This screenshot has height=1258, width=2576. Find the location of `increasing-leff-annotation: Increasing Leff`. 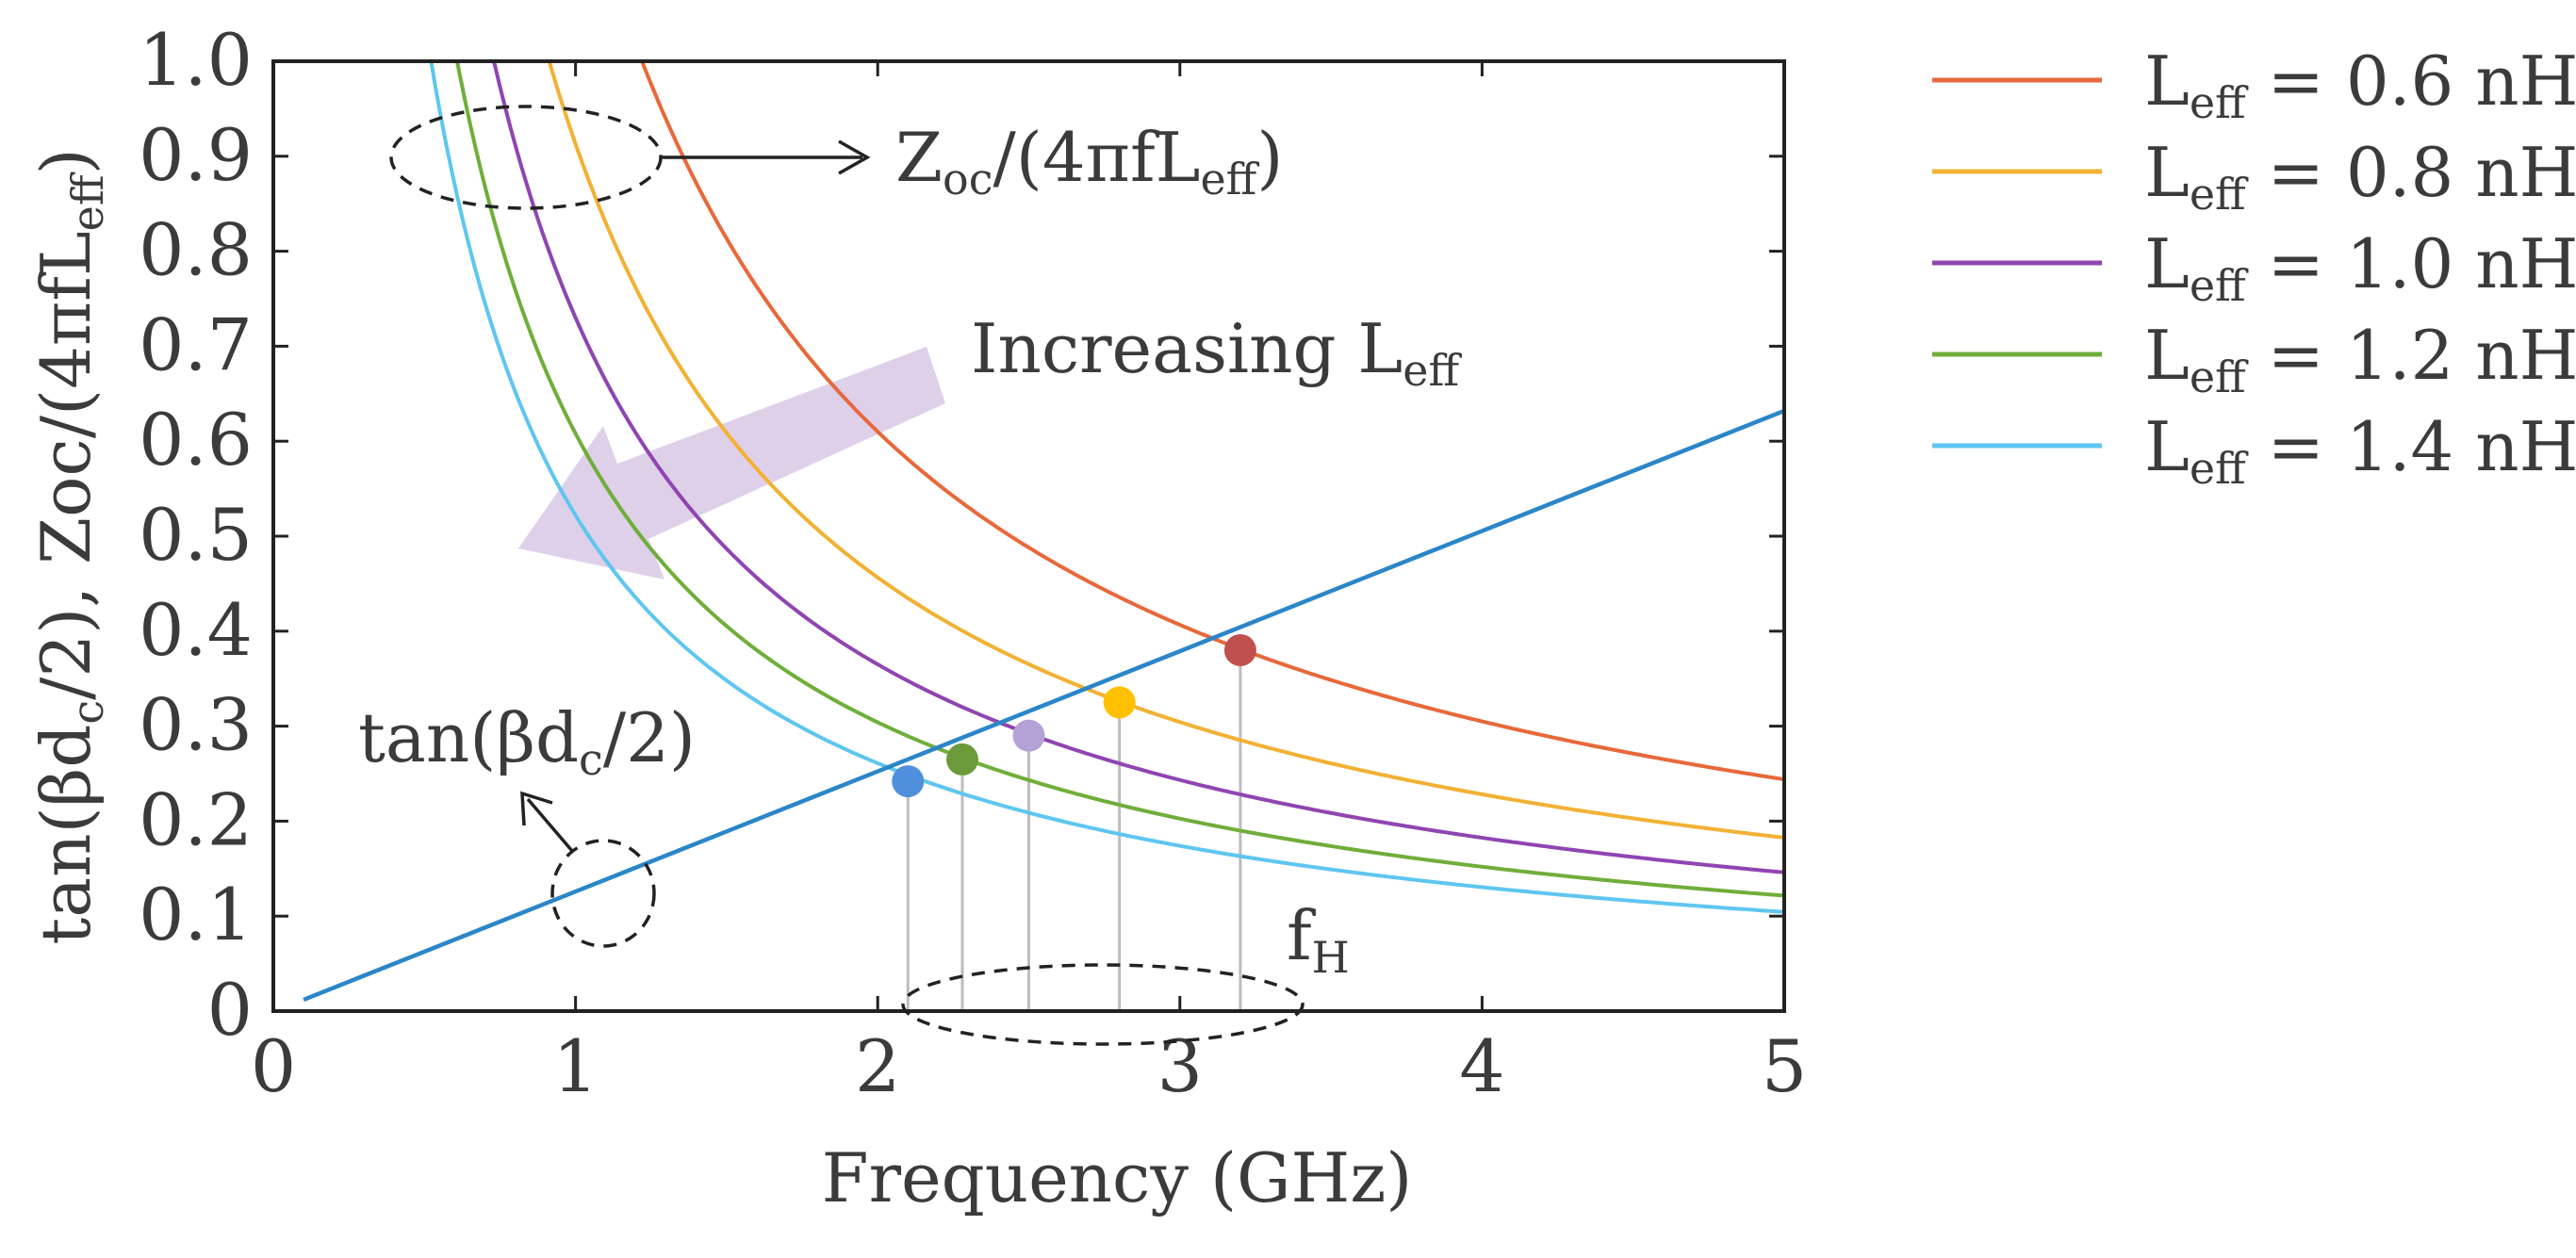

increasing-leff-annotation: Increasing Leff is located at coordinates (1216, 352).